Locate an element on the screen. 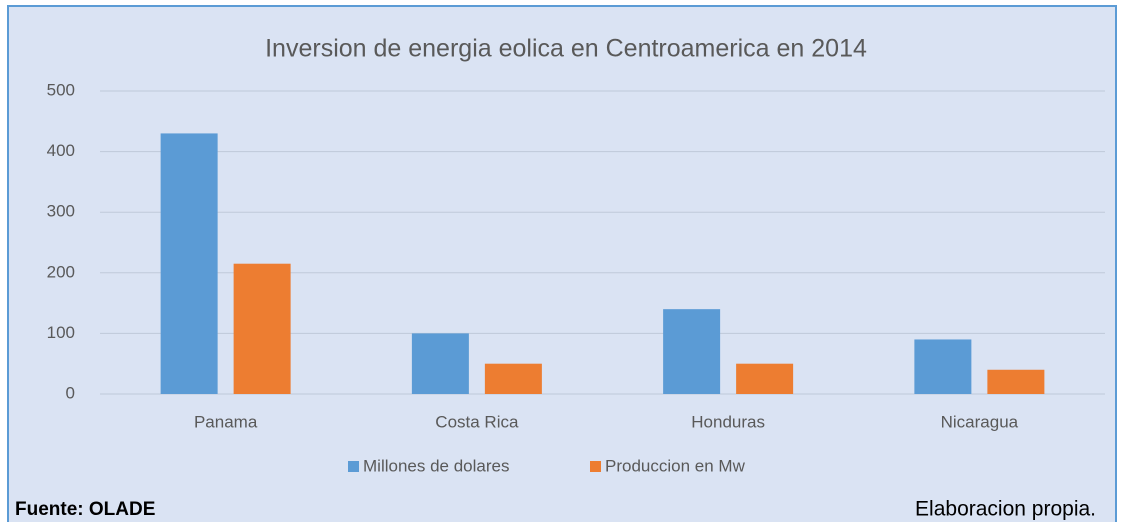  y-tick-label: 200 is located at coordinates (61, 271).